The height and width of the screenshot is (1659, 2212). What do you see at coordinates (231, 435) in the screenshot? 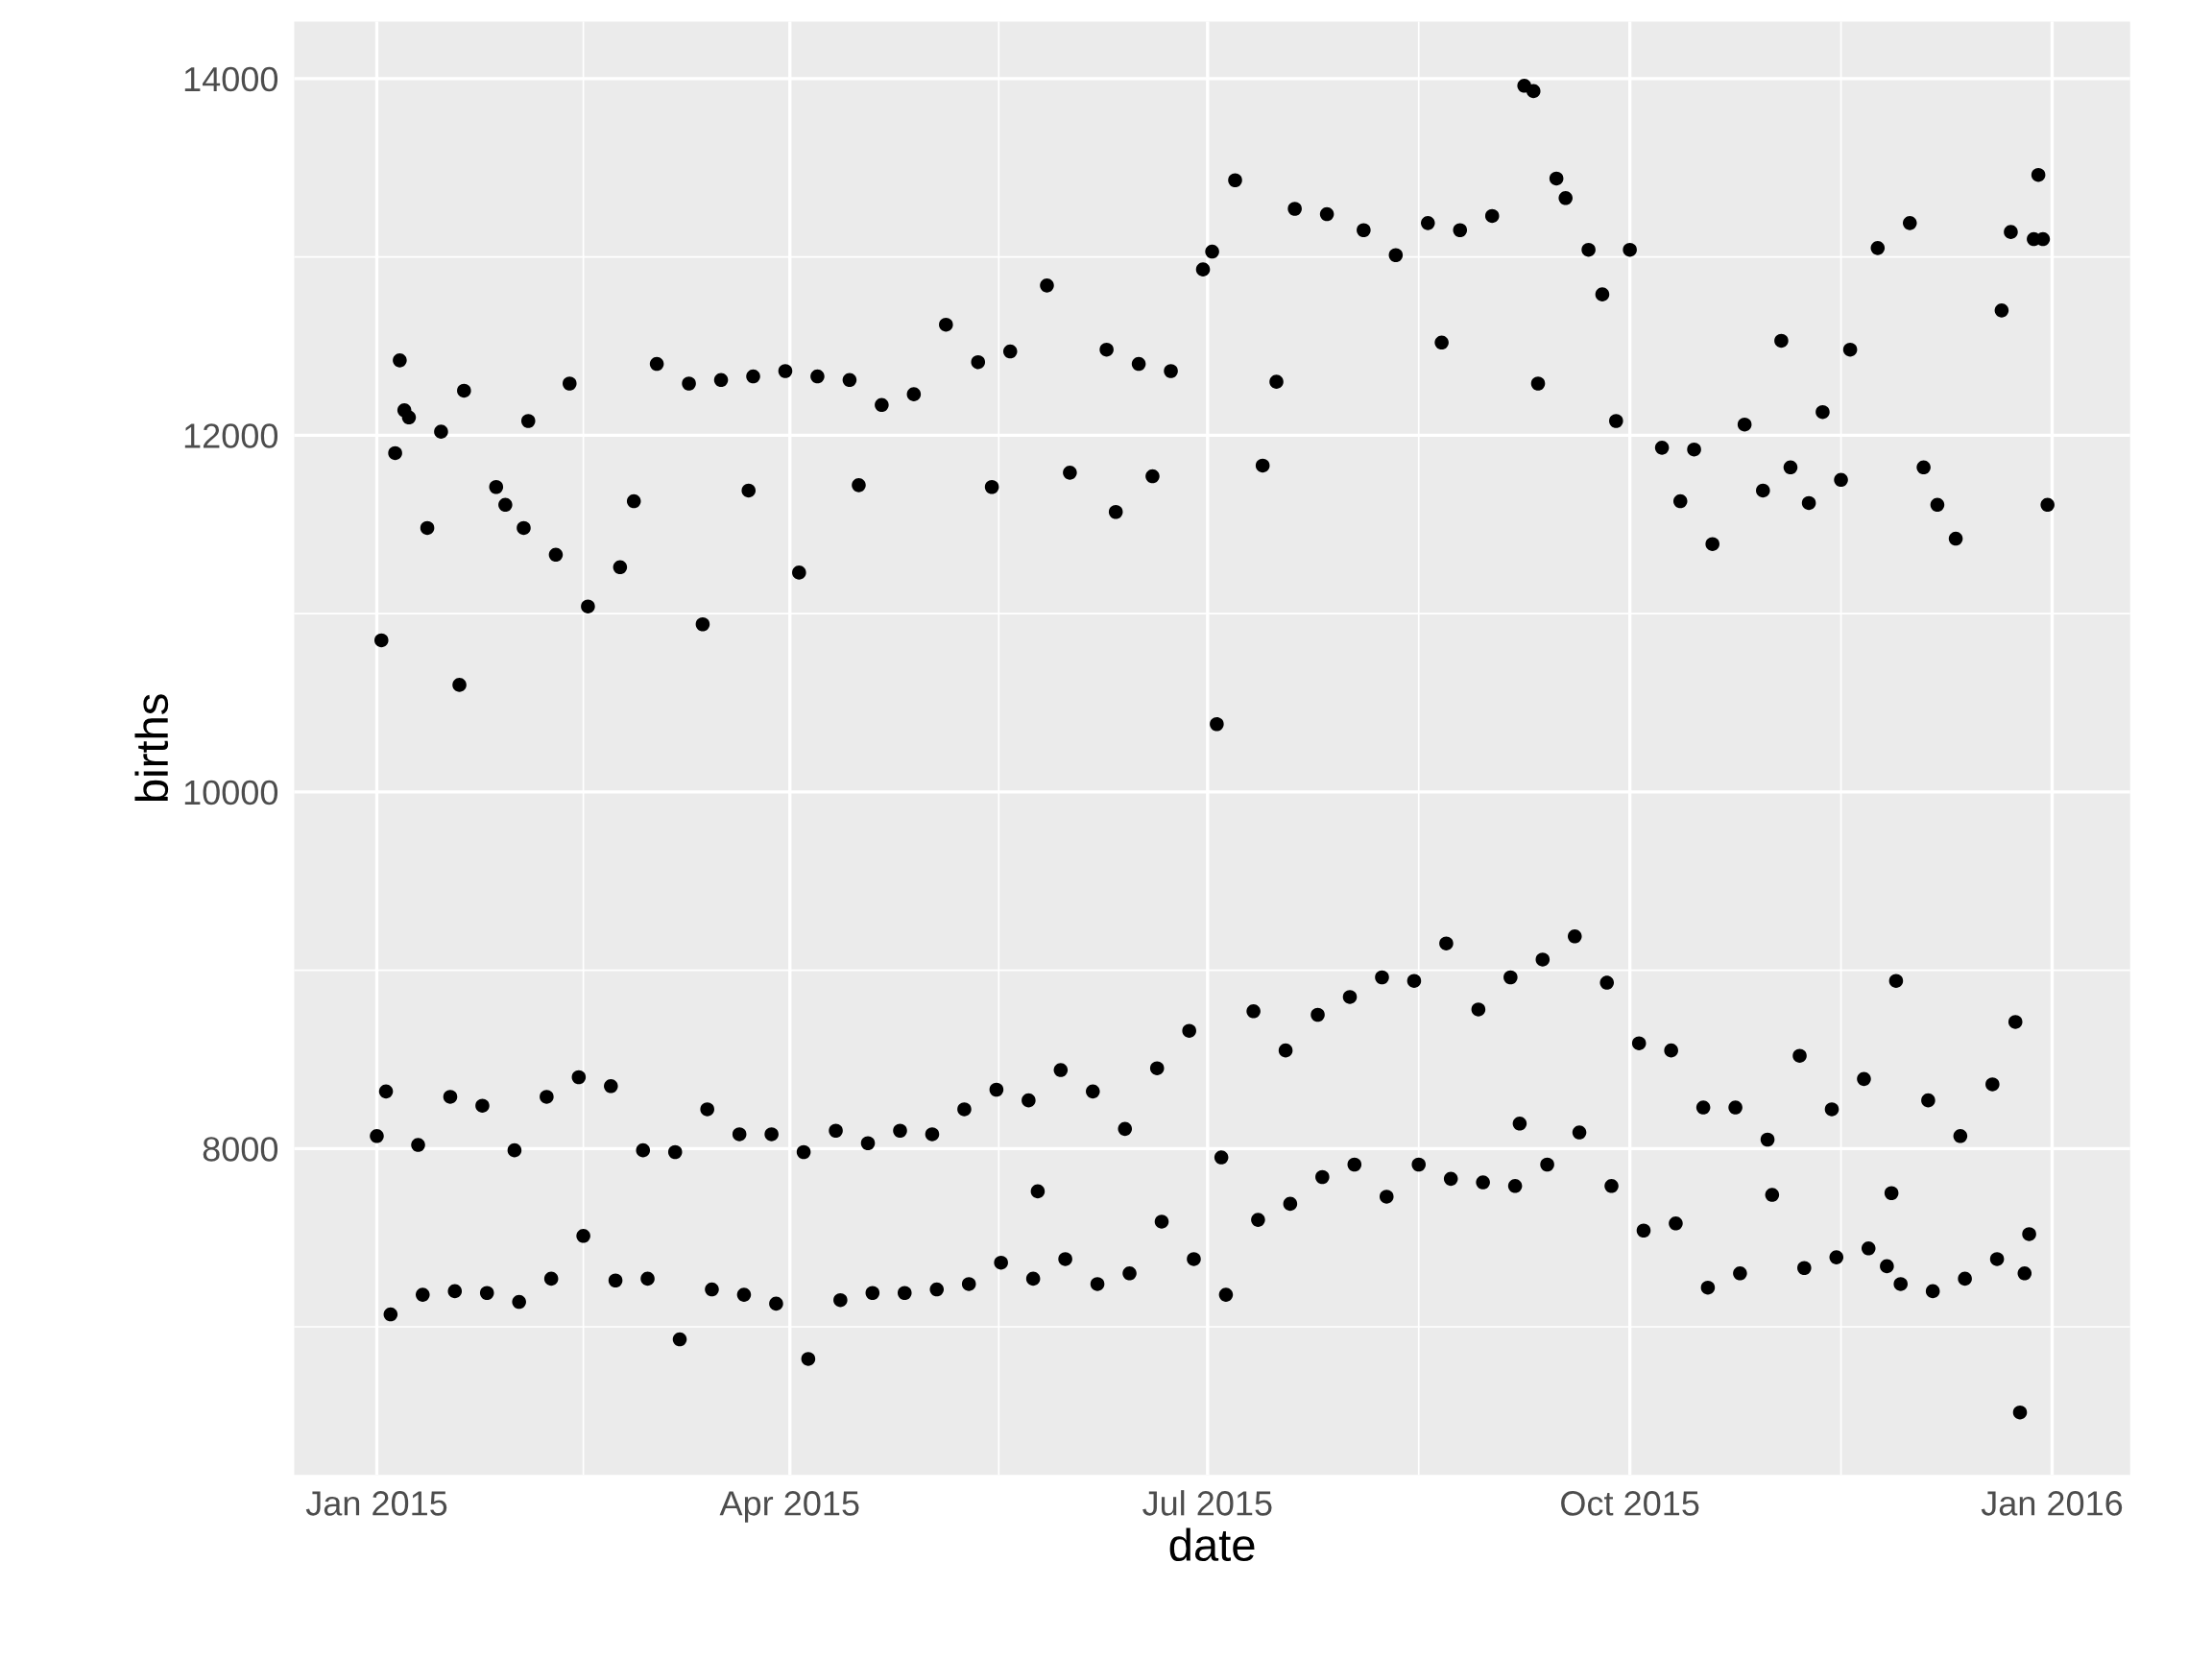
I see `y-tick-label: 12000` at bounding box center [231, 435].